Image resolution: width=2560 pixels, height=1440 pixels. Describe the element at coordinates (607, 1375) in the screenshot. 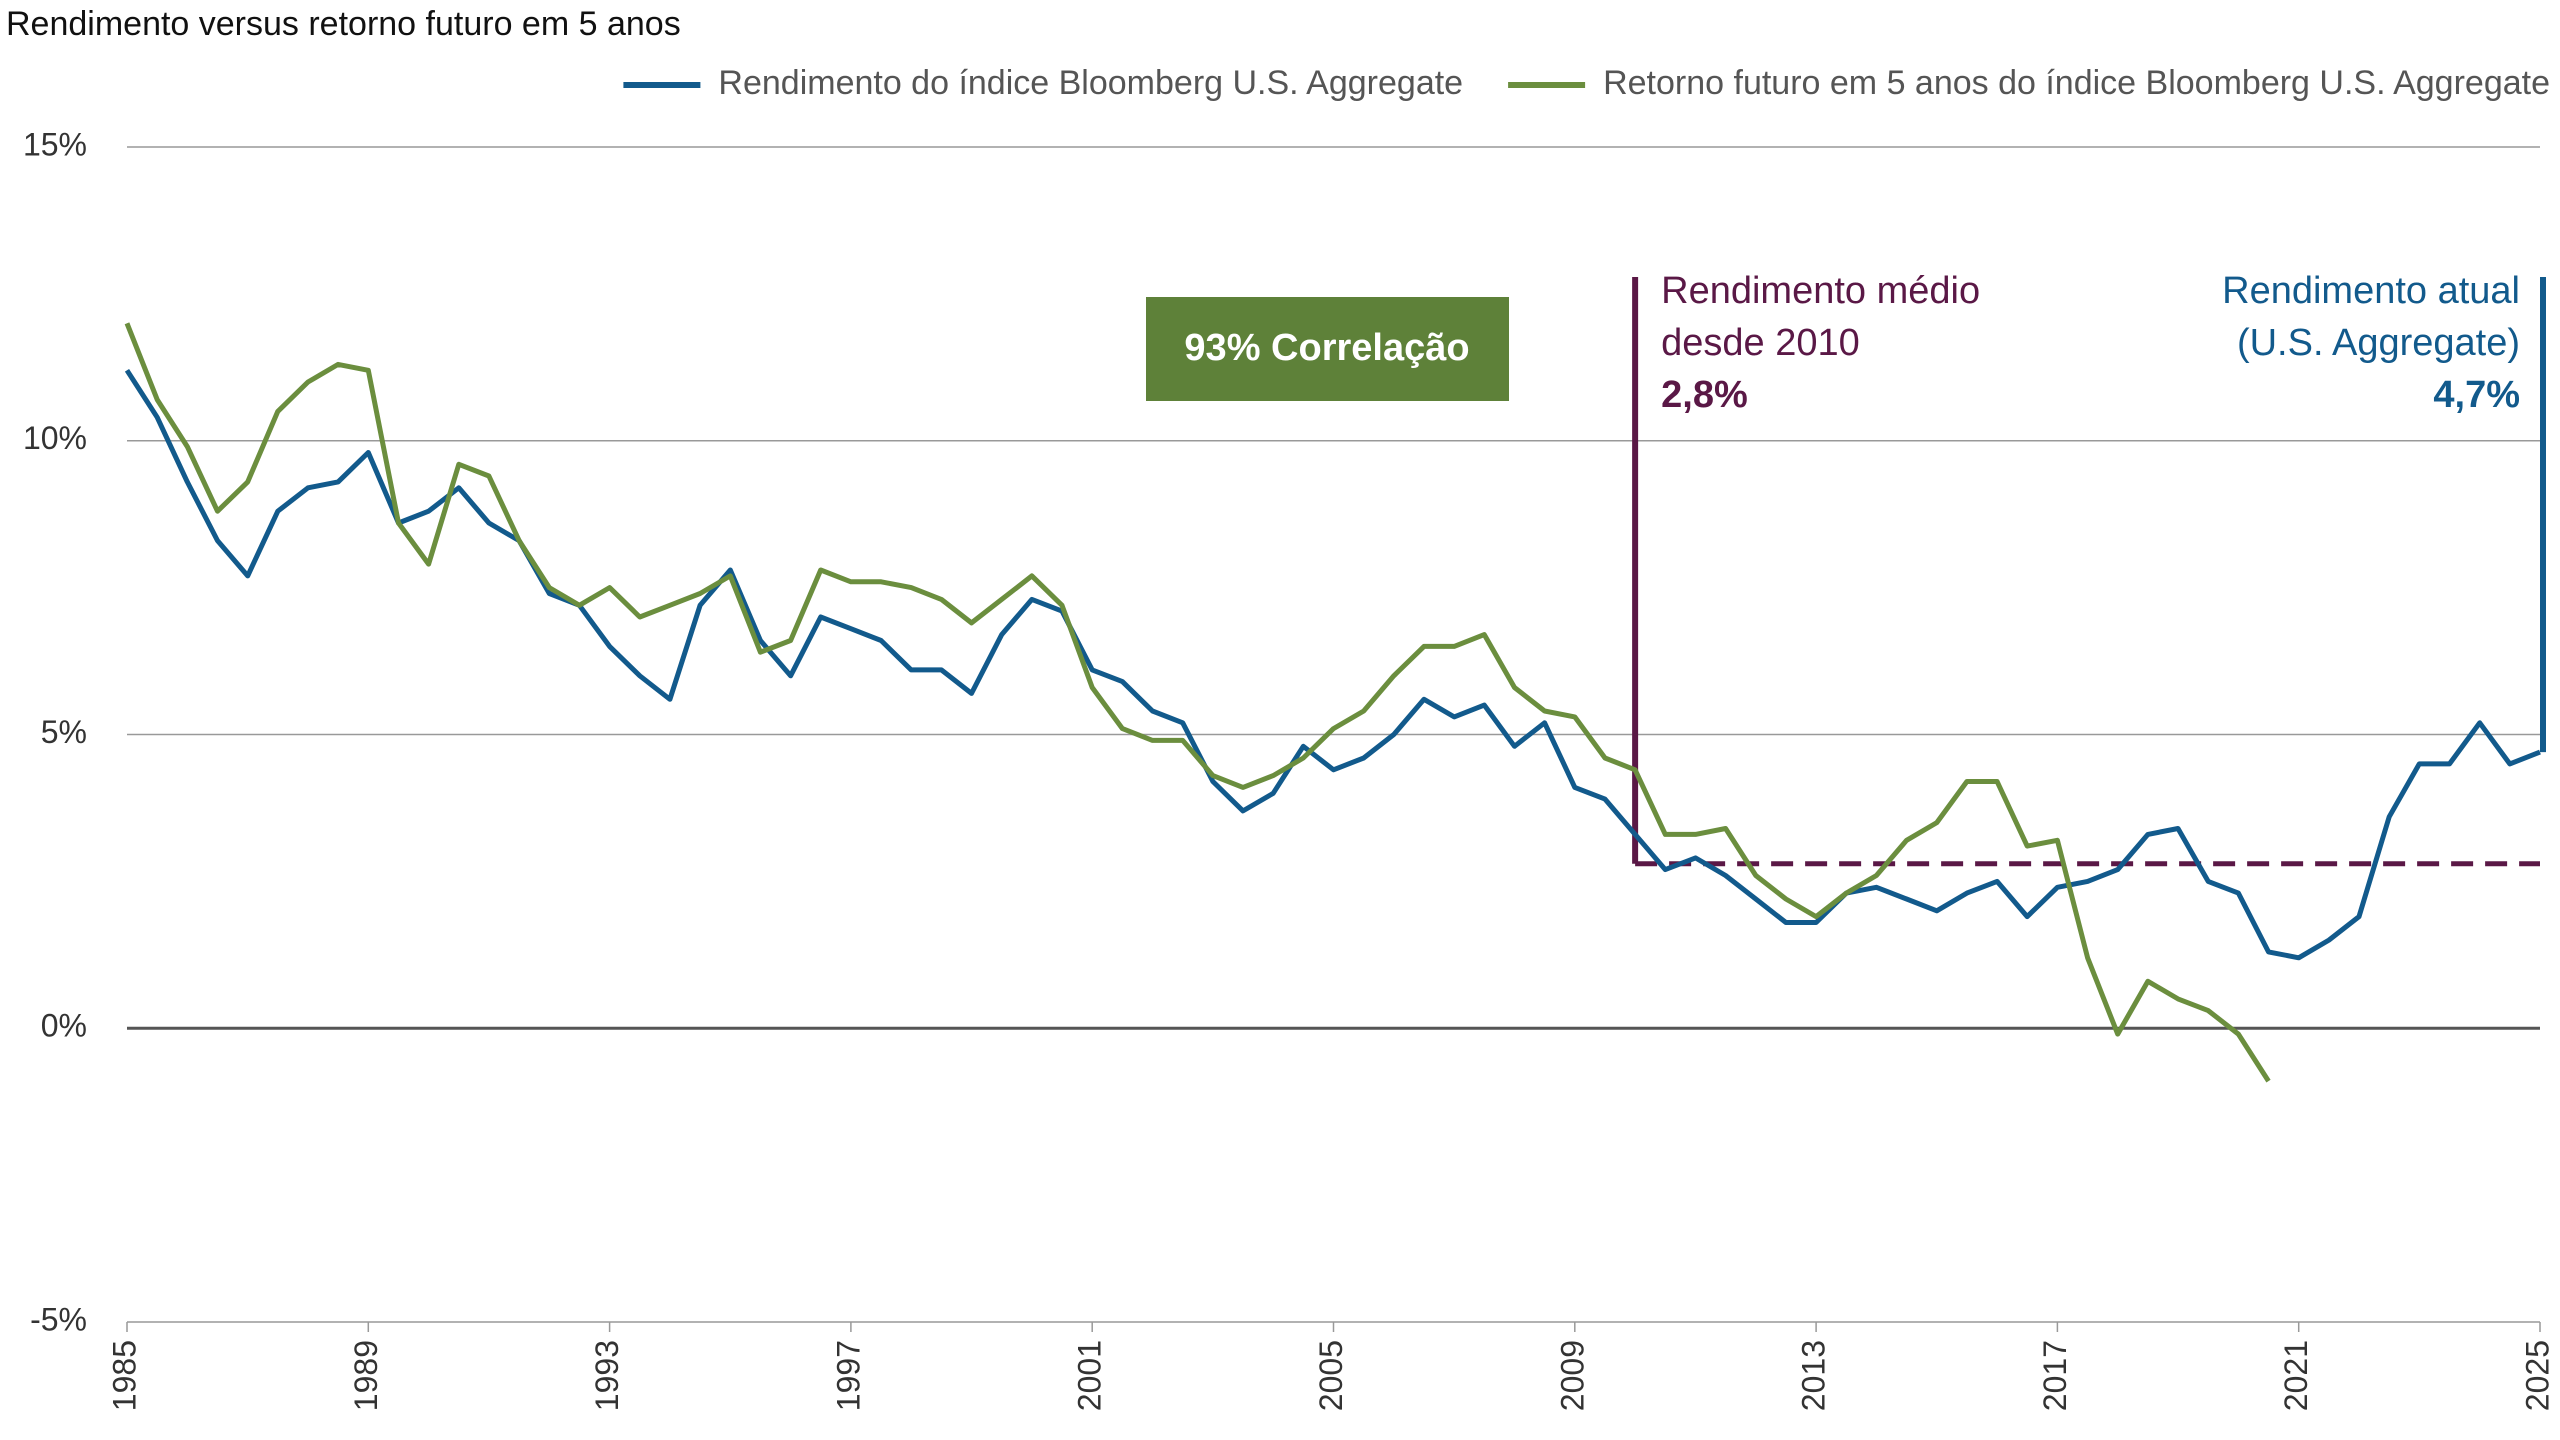

I see `x-tick-label: 1993` at that location.